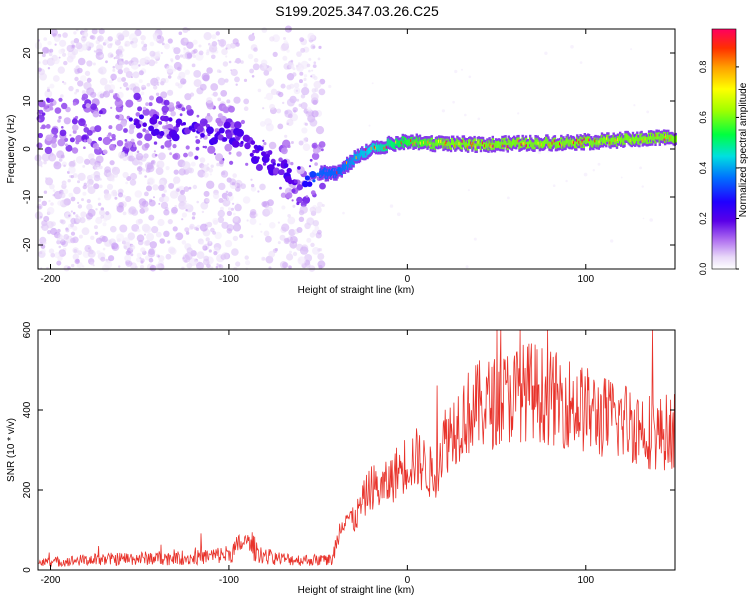  What do you see at coordinates (743, 149) in the screenshot?
I see `colorbar-label: Normalized spectral amplitude` at bounding box center [743, 149].